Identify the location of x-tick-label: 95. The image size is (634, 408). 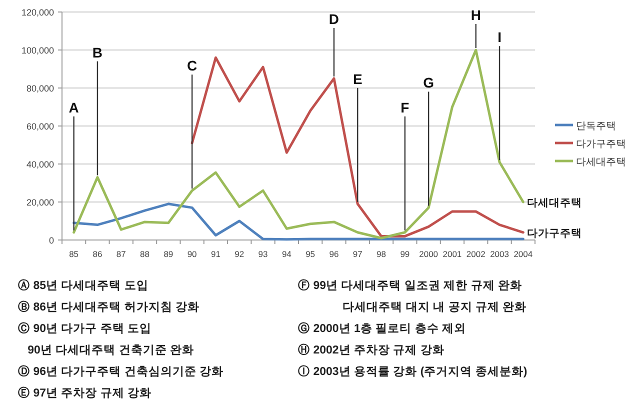
(311, 254).